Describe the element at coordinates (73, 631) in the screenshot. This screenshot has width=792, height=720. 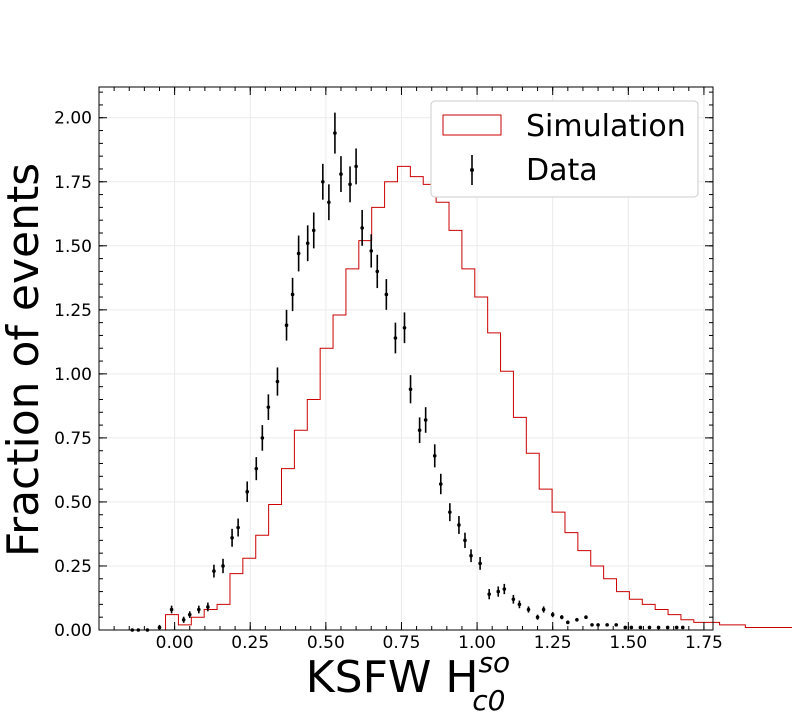
I see `y-tick-label-0: 0.00` at that location.